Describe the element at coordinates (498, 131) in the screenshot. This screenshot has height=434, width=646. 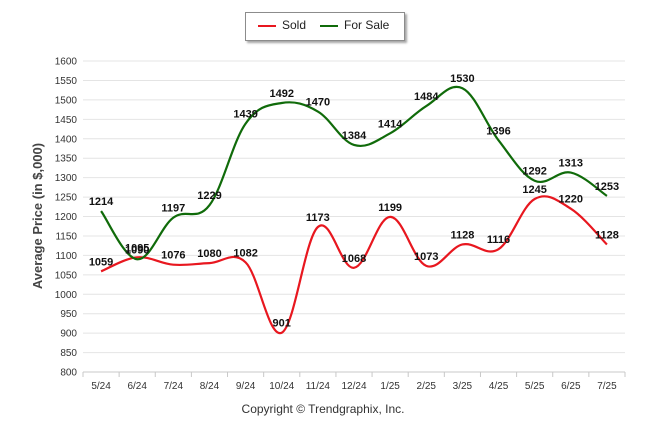
I see `data-label-for-sale: 1396` at that location.